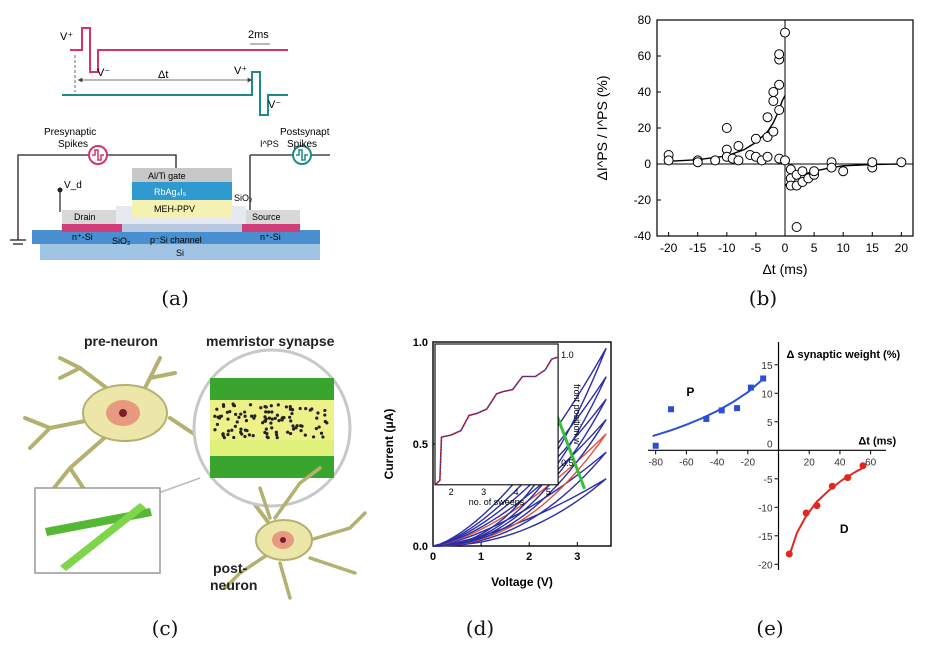 The height and width of the screenshot is (657, 926). What do you see at coordinates (167, 176) in the screenshot?
I see `layer-gate: Al/Ti gate` at bounding box center [167, 176].